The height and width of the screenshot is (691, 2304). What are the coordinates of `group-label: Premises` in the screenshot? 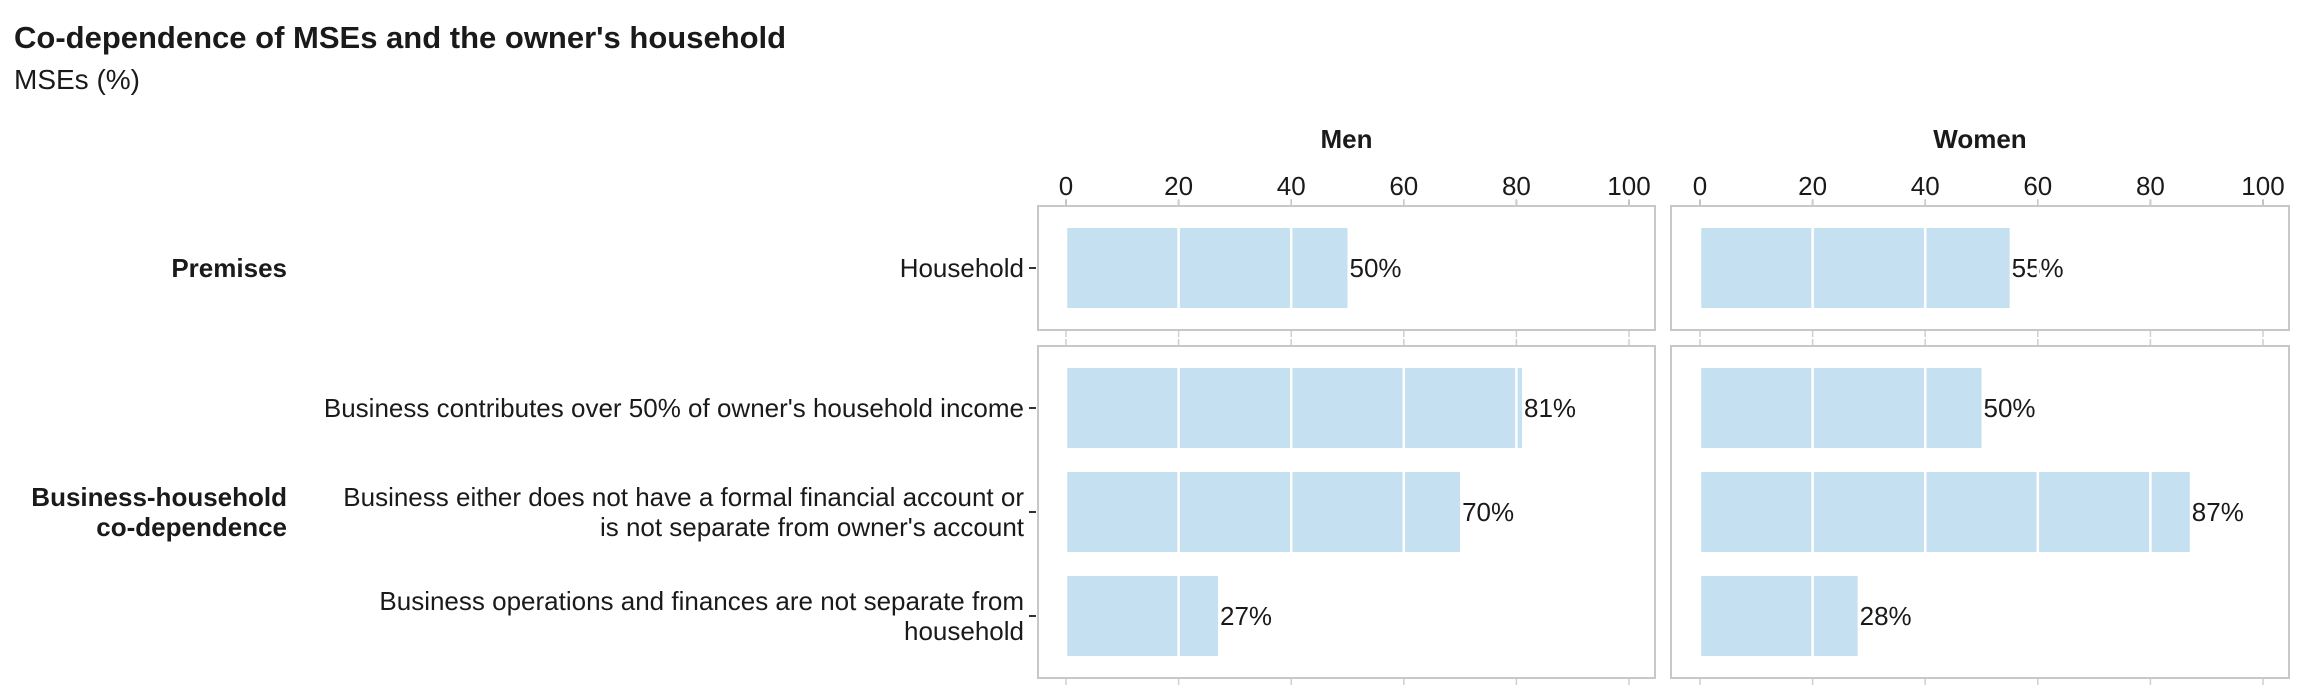 It's located at (229, 268).